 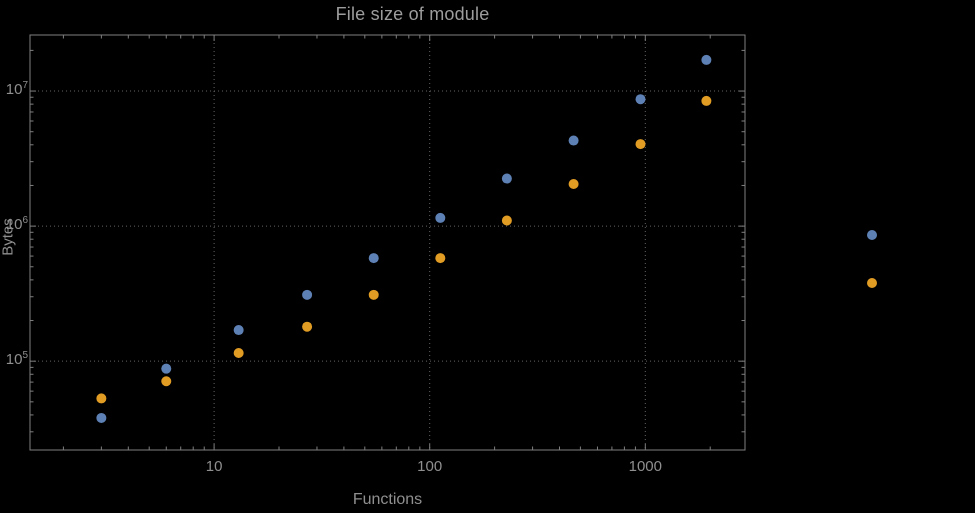 What do you see at coordinates (412, 14) in the screenshot?
I see `chart-title: File size of module` at bounding box center [412, 14].